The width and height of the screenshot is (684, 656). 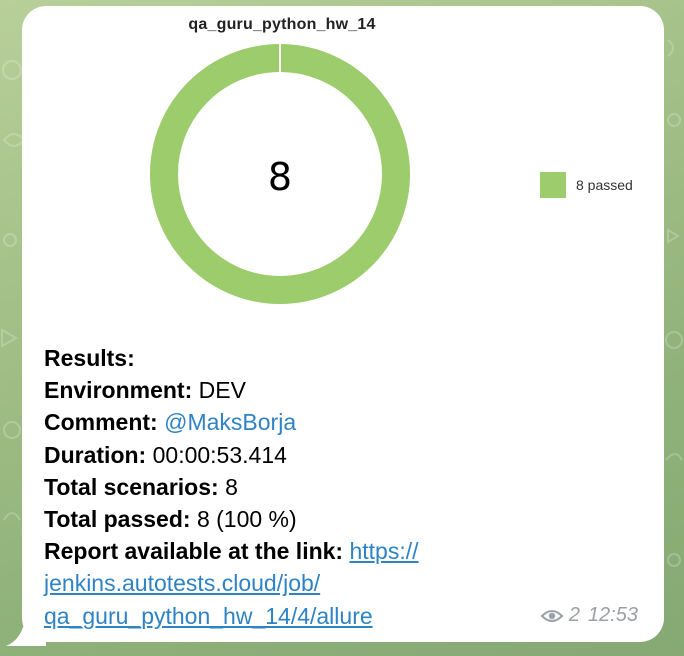 I want to click on message-meta: 2 12:53, so click(x=589, y=615).